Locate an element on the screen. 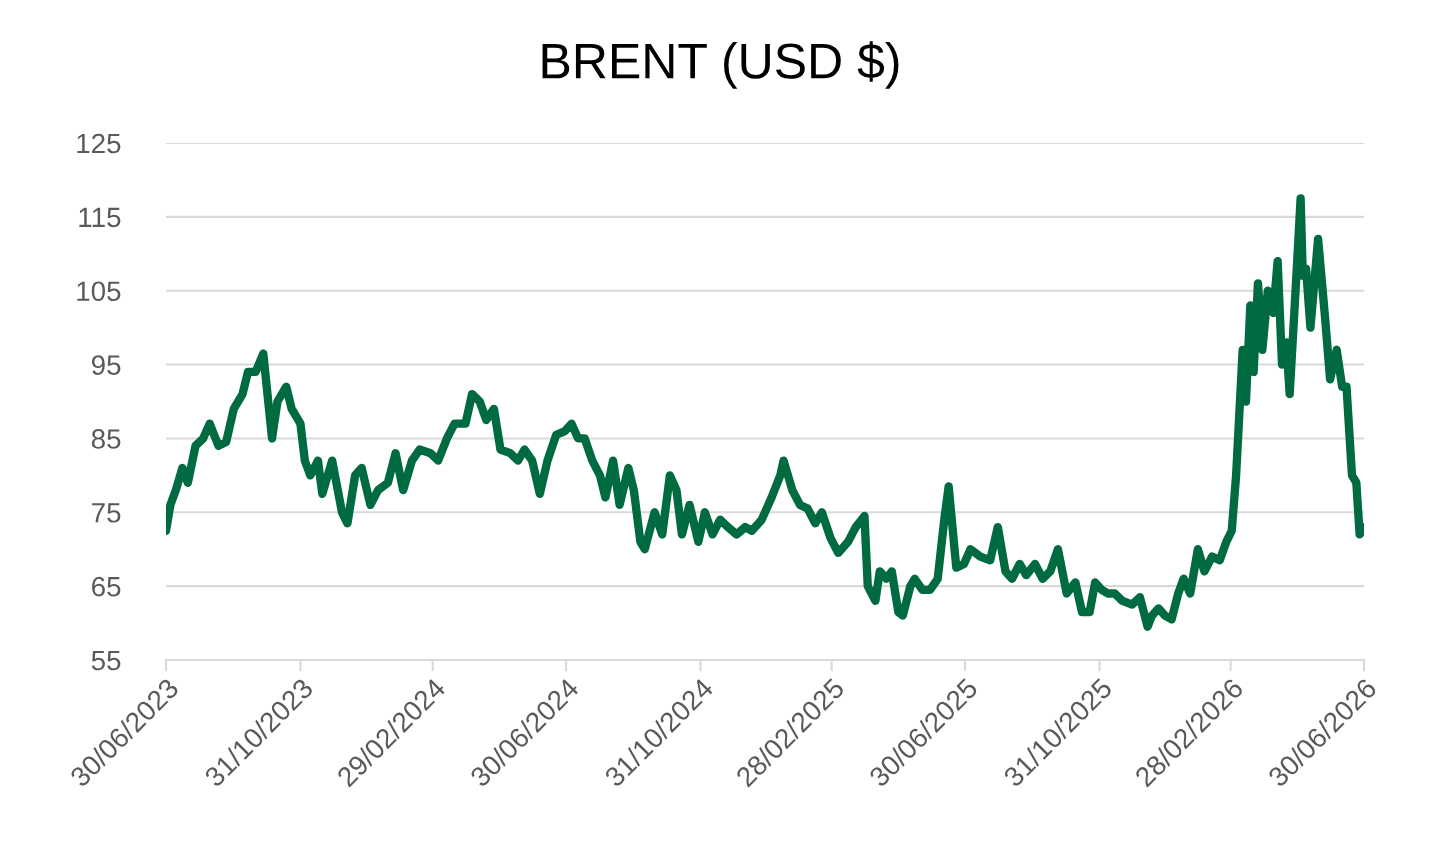 The image size is (1440, 864). chart-title: BRENT (USD $) is located at coordinates (720, 65).